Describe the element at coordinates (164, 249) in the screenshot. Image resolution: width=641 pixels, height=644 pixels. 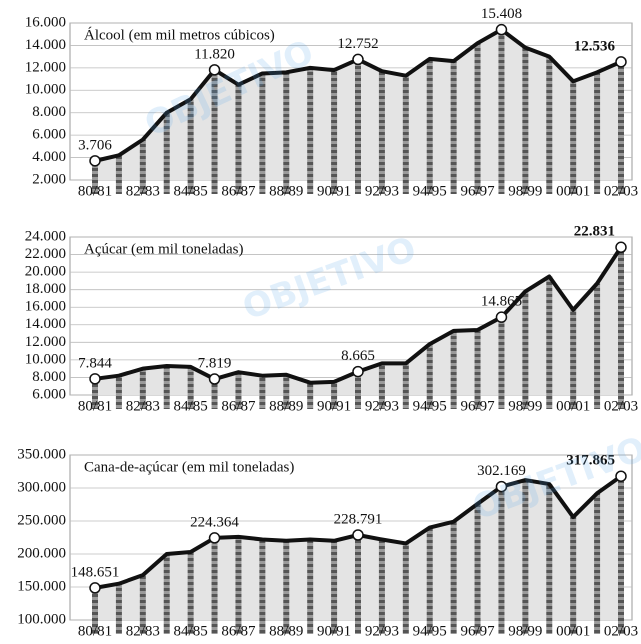
I see `chart-title: Açúcar (em mil toneladas)` at that location.